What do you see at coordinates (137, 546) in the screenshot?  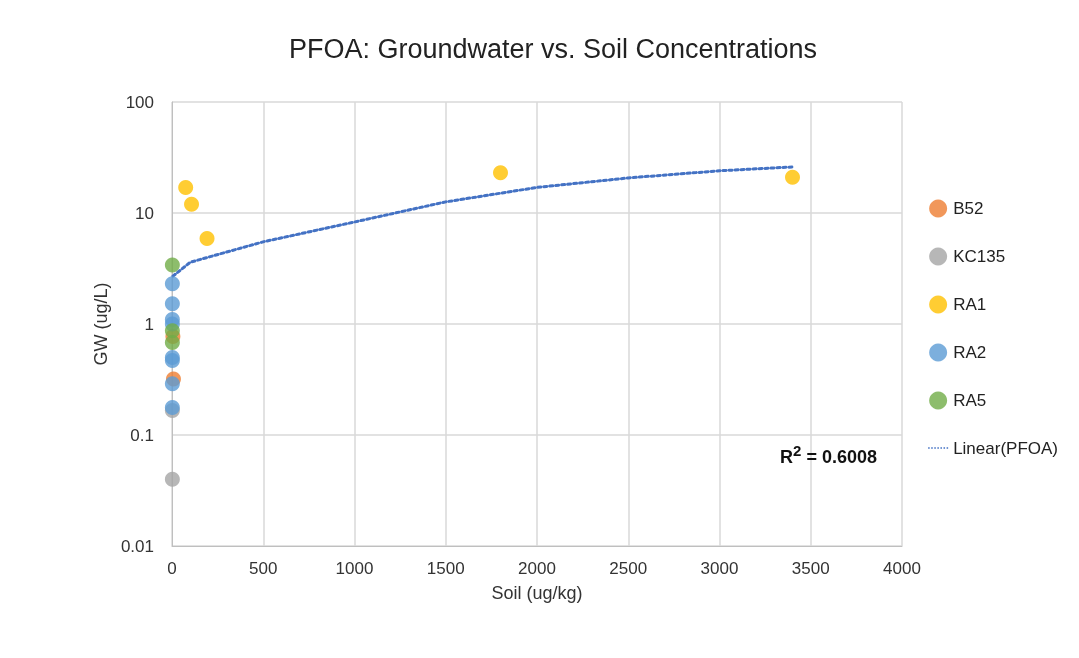 I see `y-tick-label: 0.01` at bounding box center [137, 546].